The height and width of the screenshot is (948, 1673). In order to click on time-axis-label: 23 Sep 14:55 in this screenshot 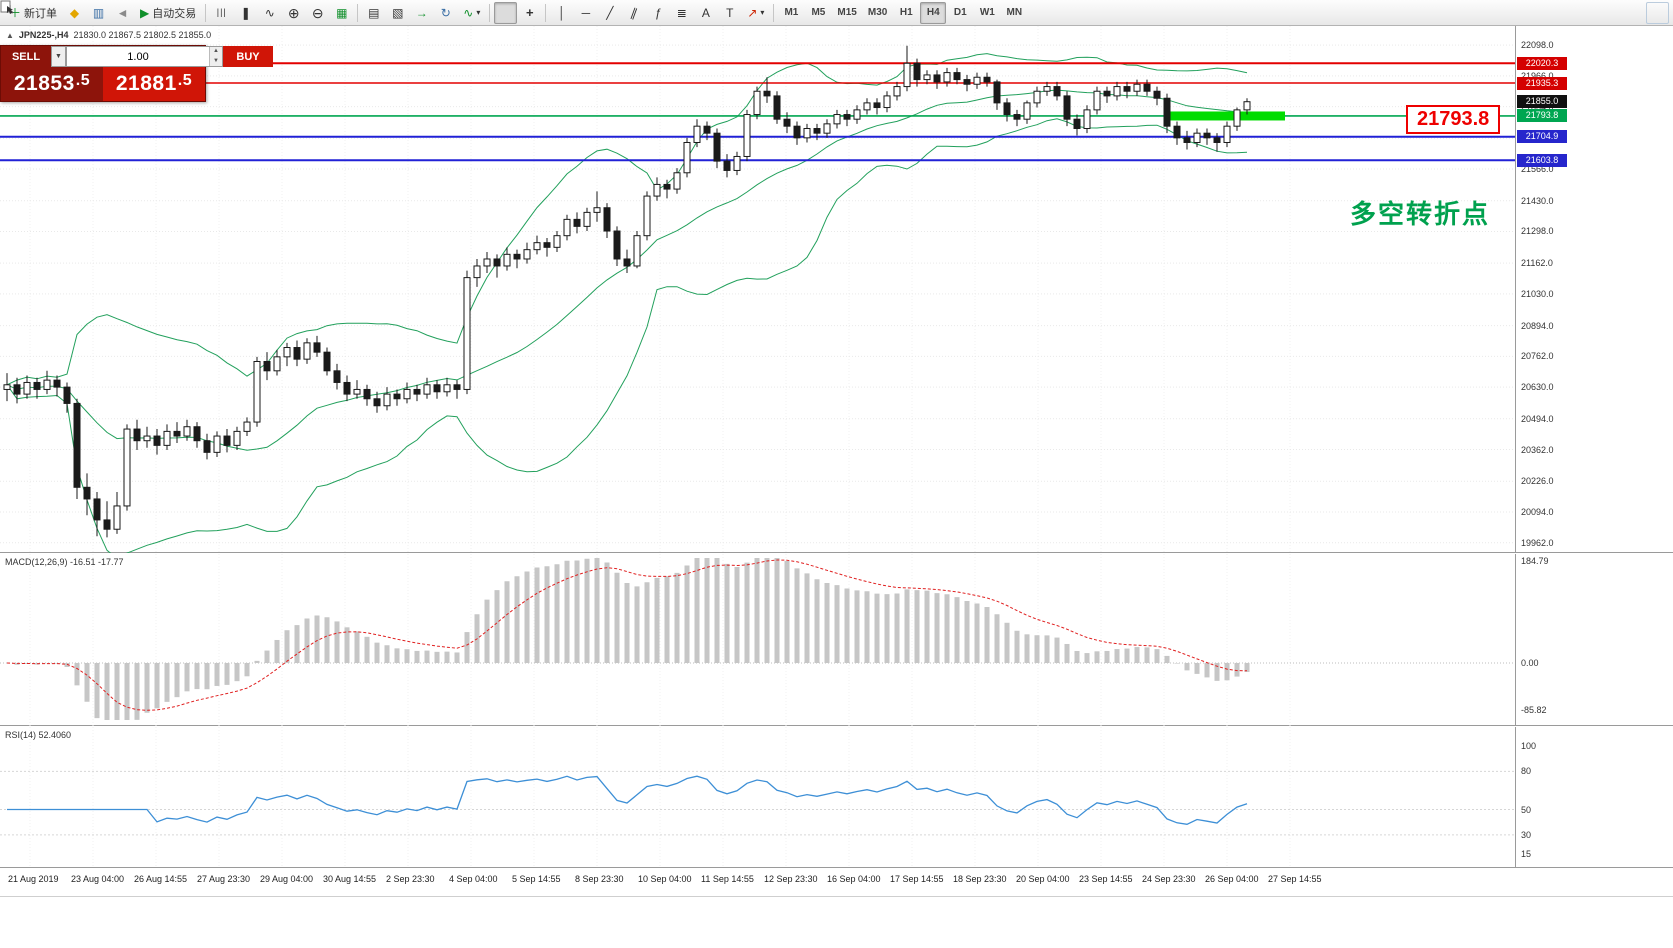, I will do `click(1106, 879)`.